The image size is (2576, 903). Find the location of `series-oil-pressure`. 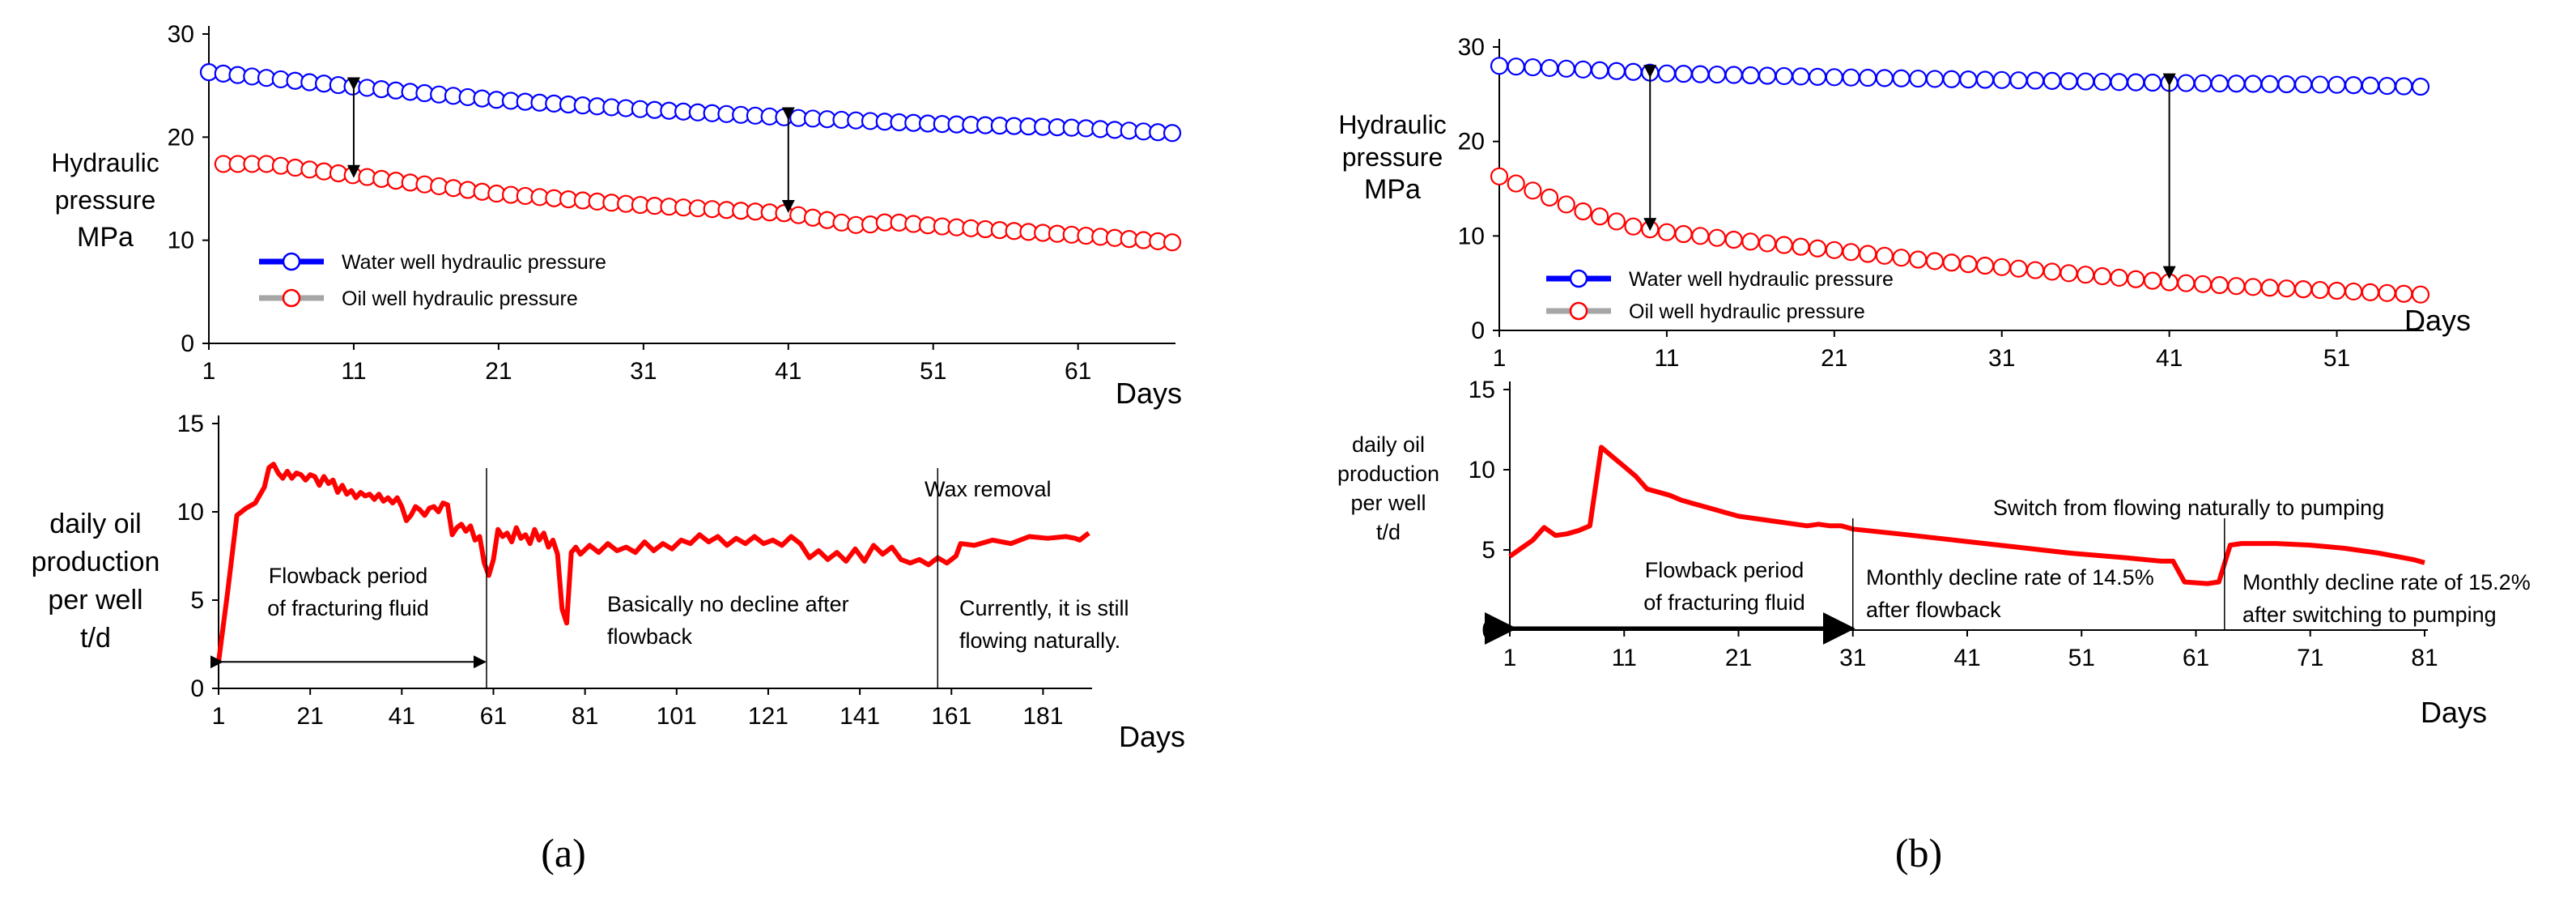

series-oil-pressure is located at coordinates (1960, 235).